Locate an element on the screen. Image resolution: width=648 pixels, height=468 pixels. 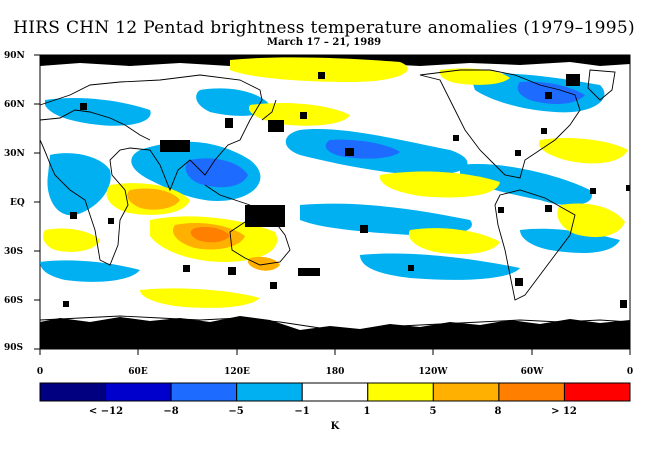
south-missing-band is located at coordinates (335, 332).